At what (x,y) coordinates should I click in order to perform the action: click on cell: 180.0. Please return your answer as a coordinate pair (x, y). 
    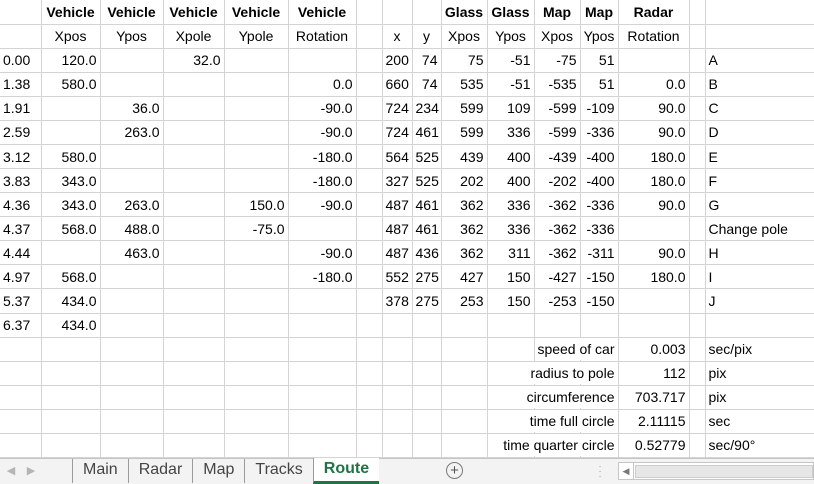
    Looking at the image, I should click on (654, 157).